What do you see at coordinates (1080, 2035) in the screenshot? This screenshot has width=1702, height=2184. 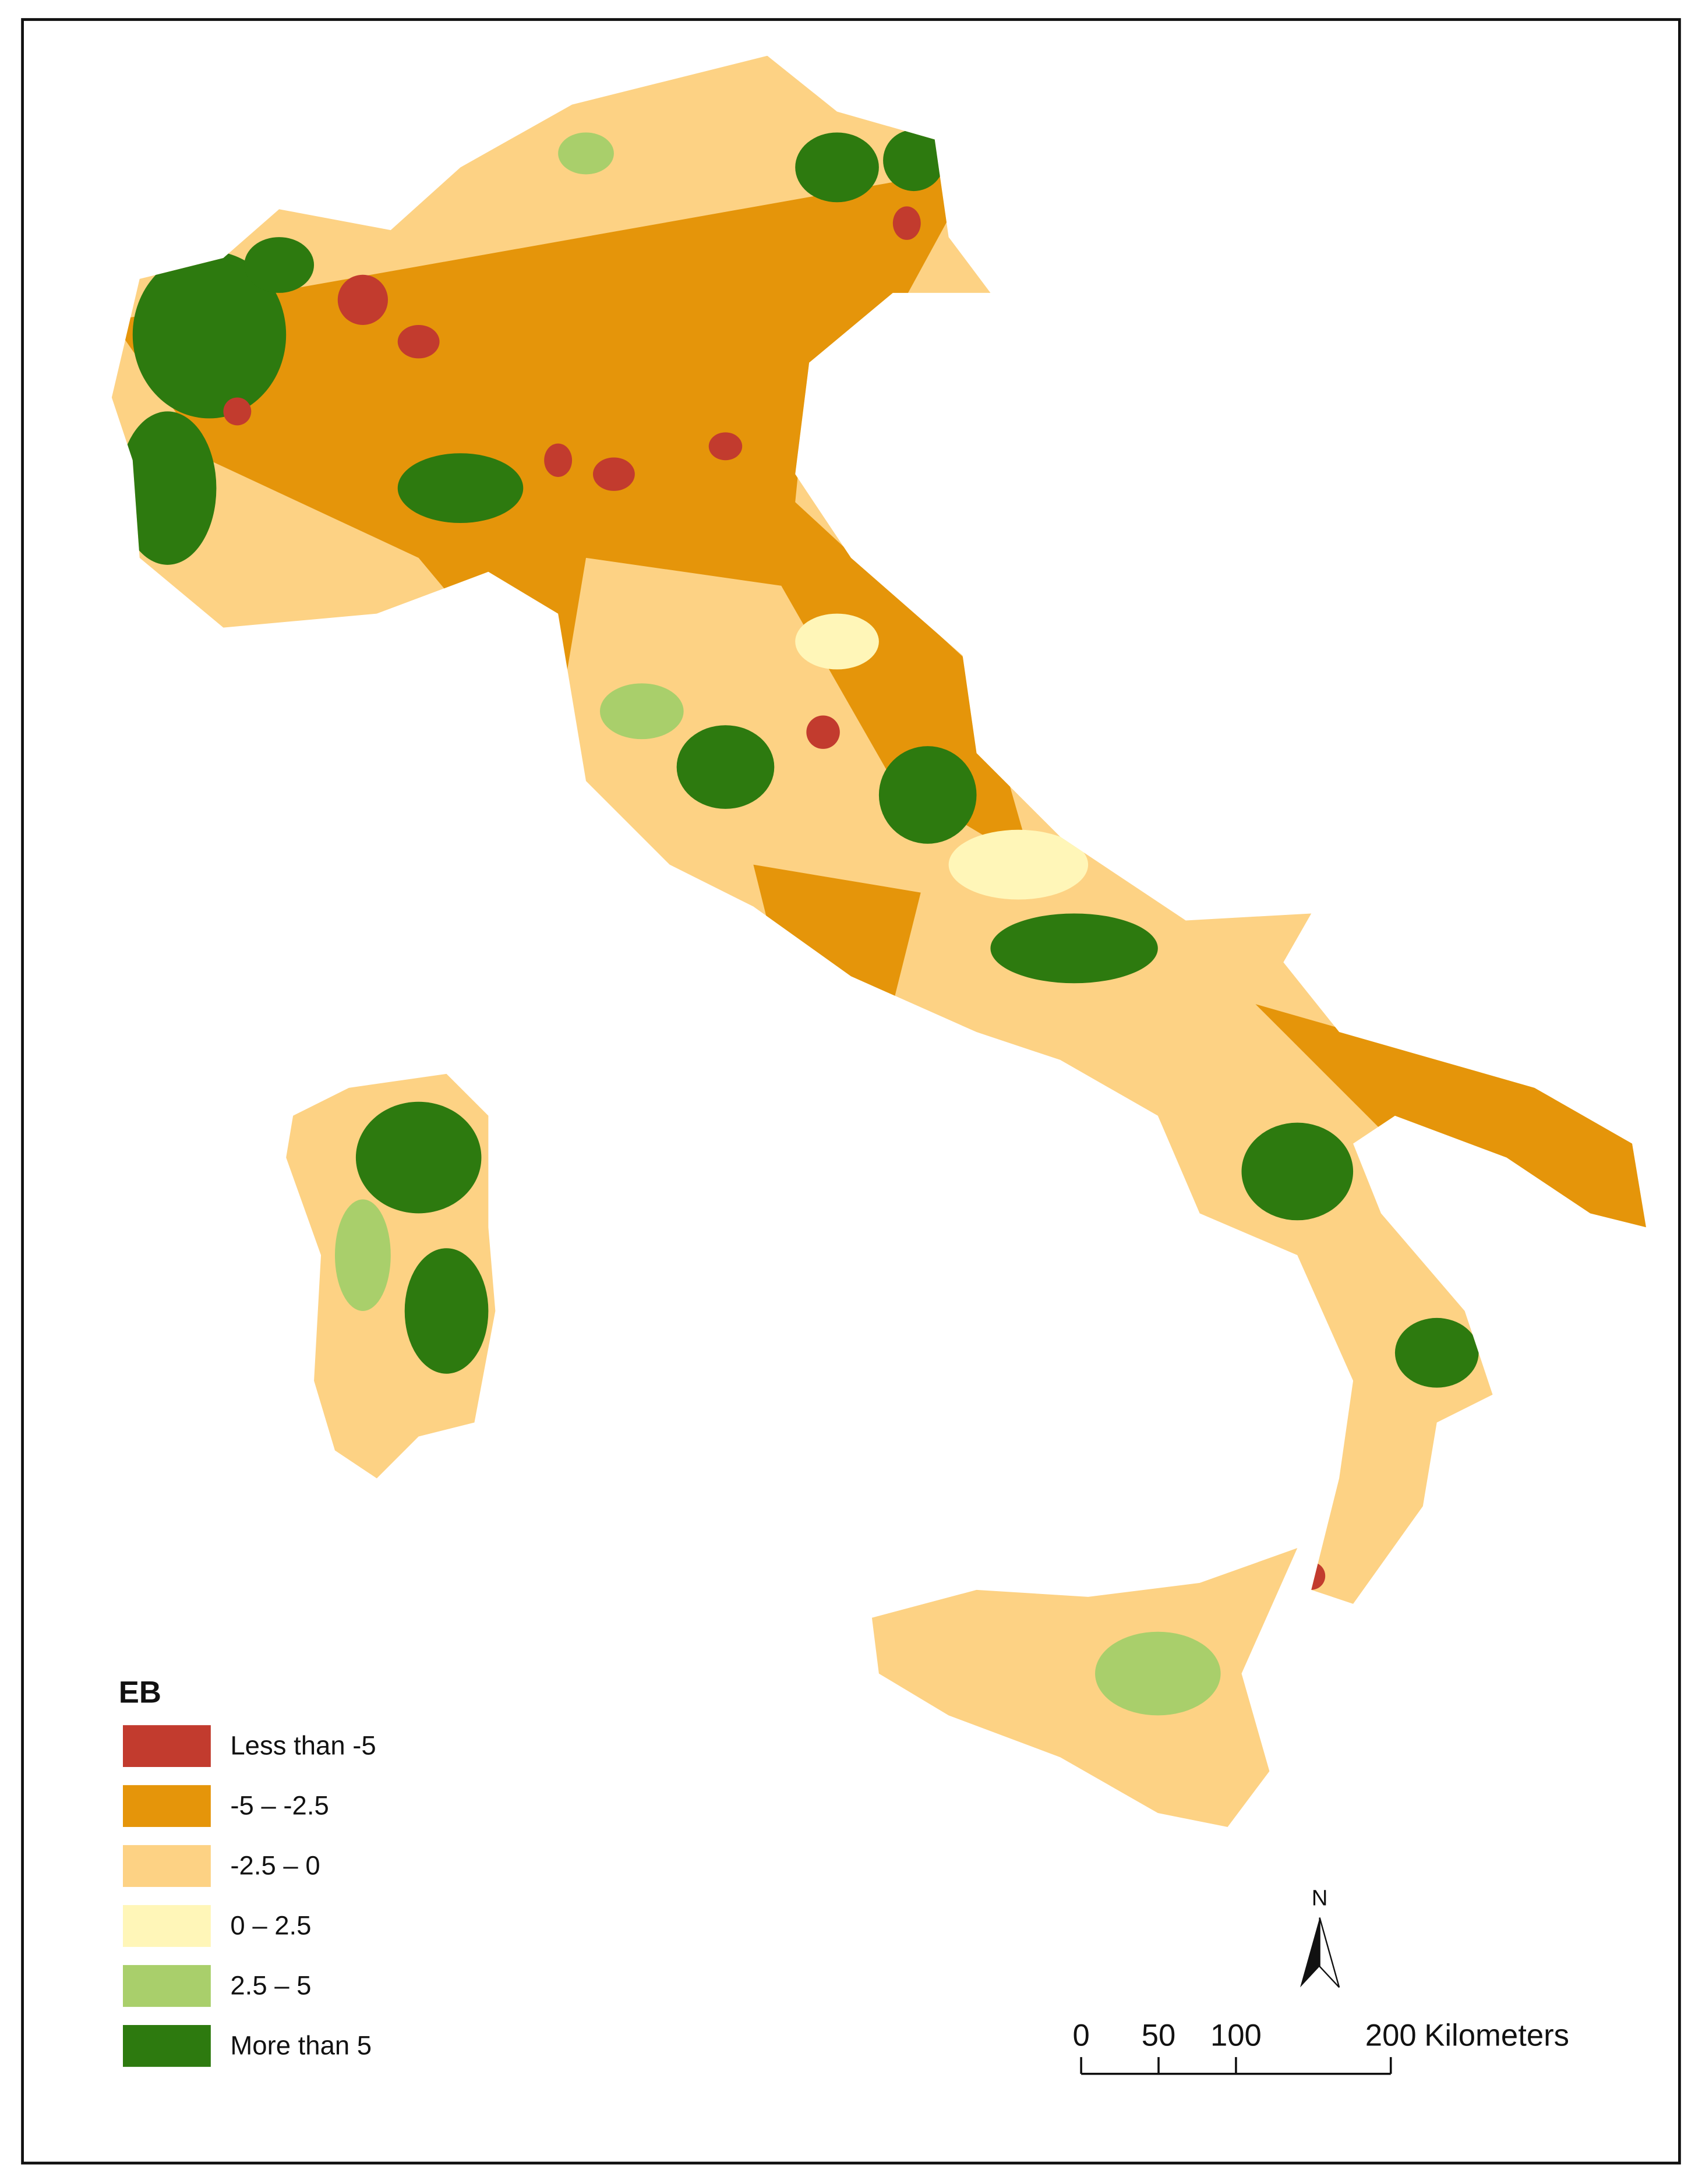 I see `scale-label: 0` at bounding box center [1080, 2035].